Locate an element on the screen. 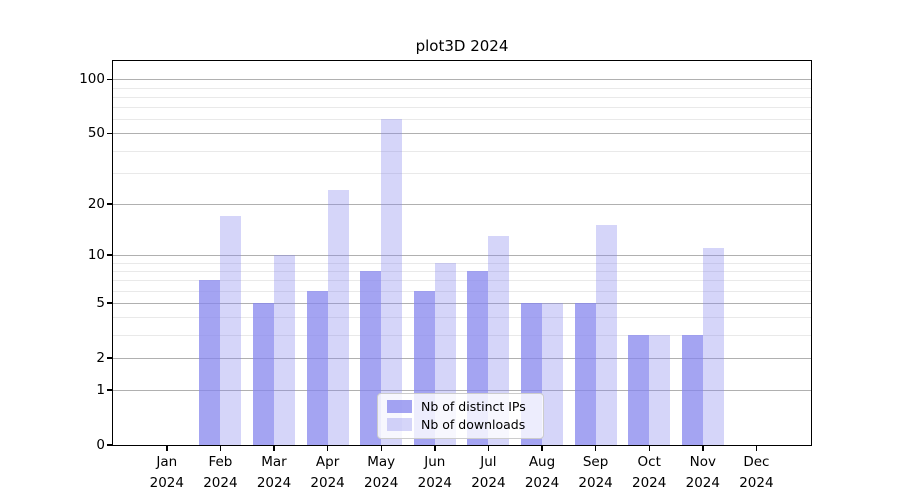 This screenshot has height=500, width=900. x-tick-label-jun: Jun 2024 is located at coordinates (435, 473).